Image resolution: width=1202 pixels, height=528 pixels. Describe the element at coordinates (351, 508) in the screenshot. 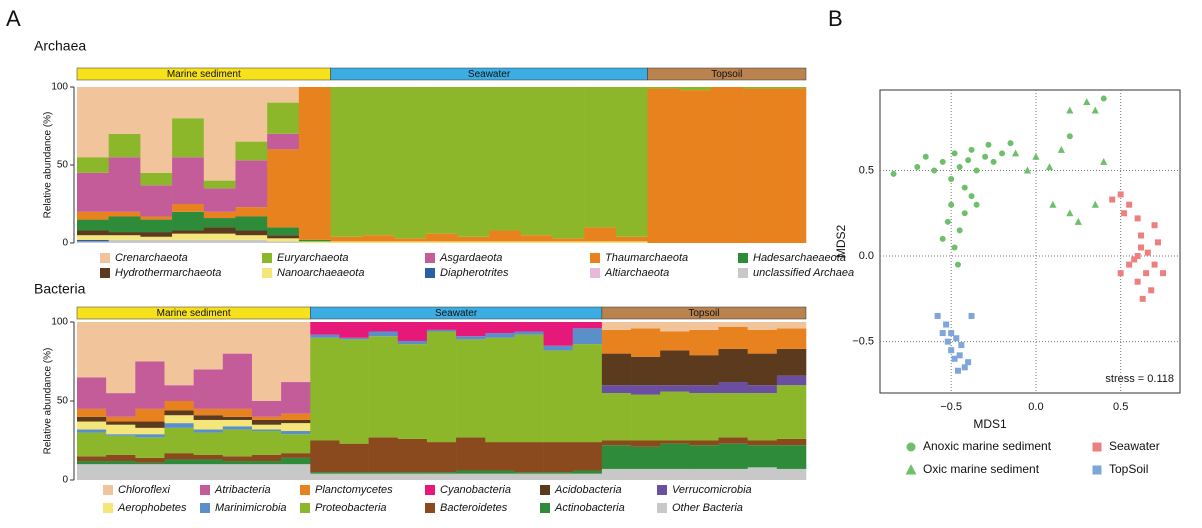

I see `legend-label: Proteobacteria` at that location.